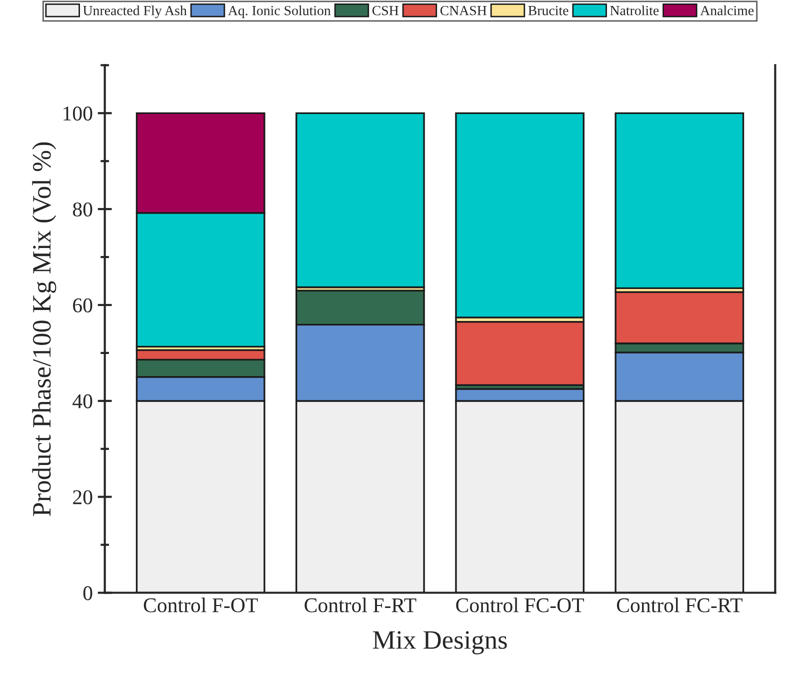 The image size is (800, 679). What do you see at coordinates (360, 605) in the screenshot?
I see `x-tick-label: Control F-RT` at bounding box center [360, 605].